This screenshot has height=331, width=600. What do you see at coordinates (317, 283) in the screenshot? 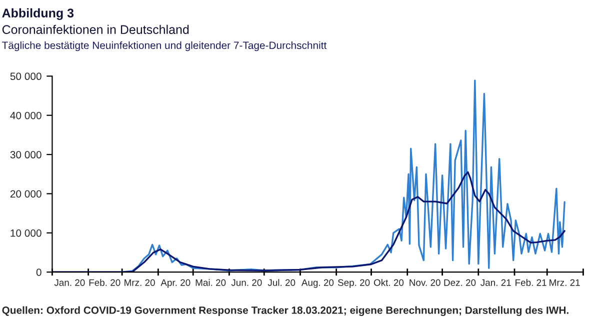
I see `x-tick-label: Aug. 20` at bounding box center [317, 283].